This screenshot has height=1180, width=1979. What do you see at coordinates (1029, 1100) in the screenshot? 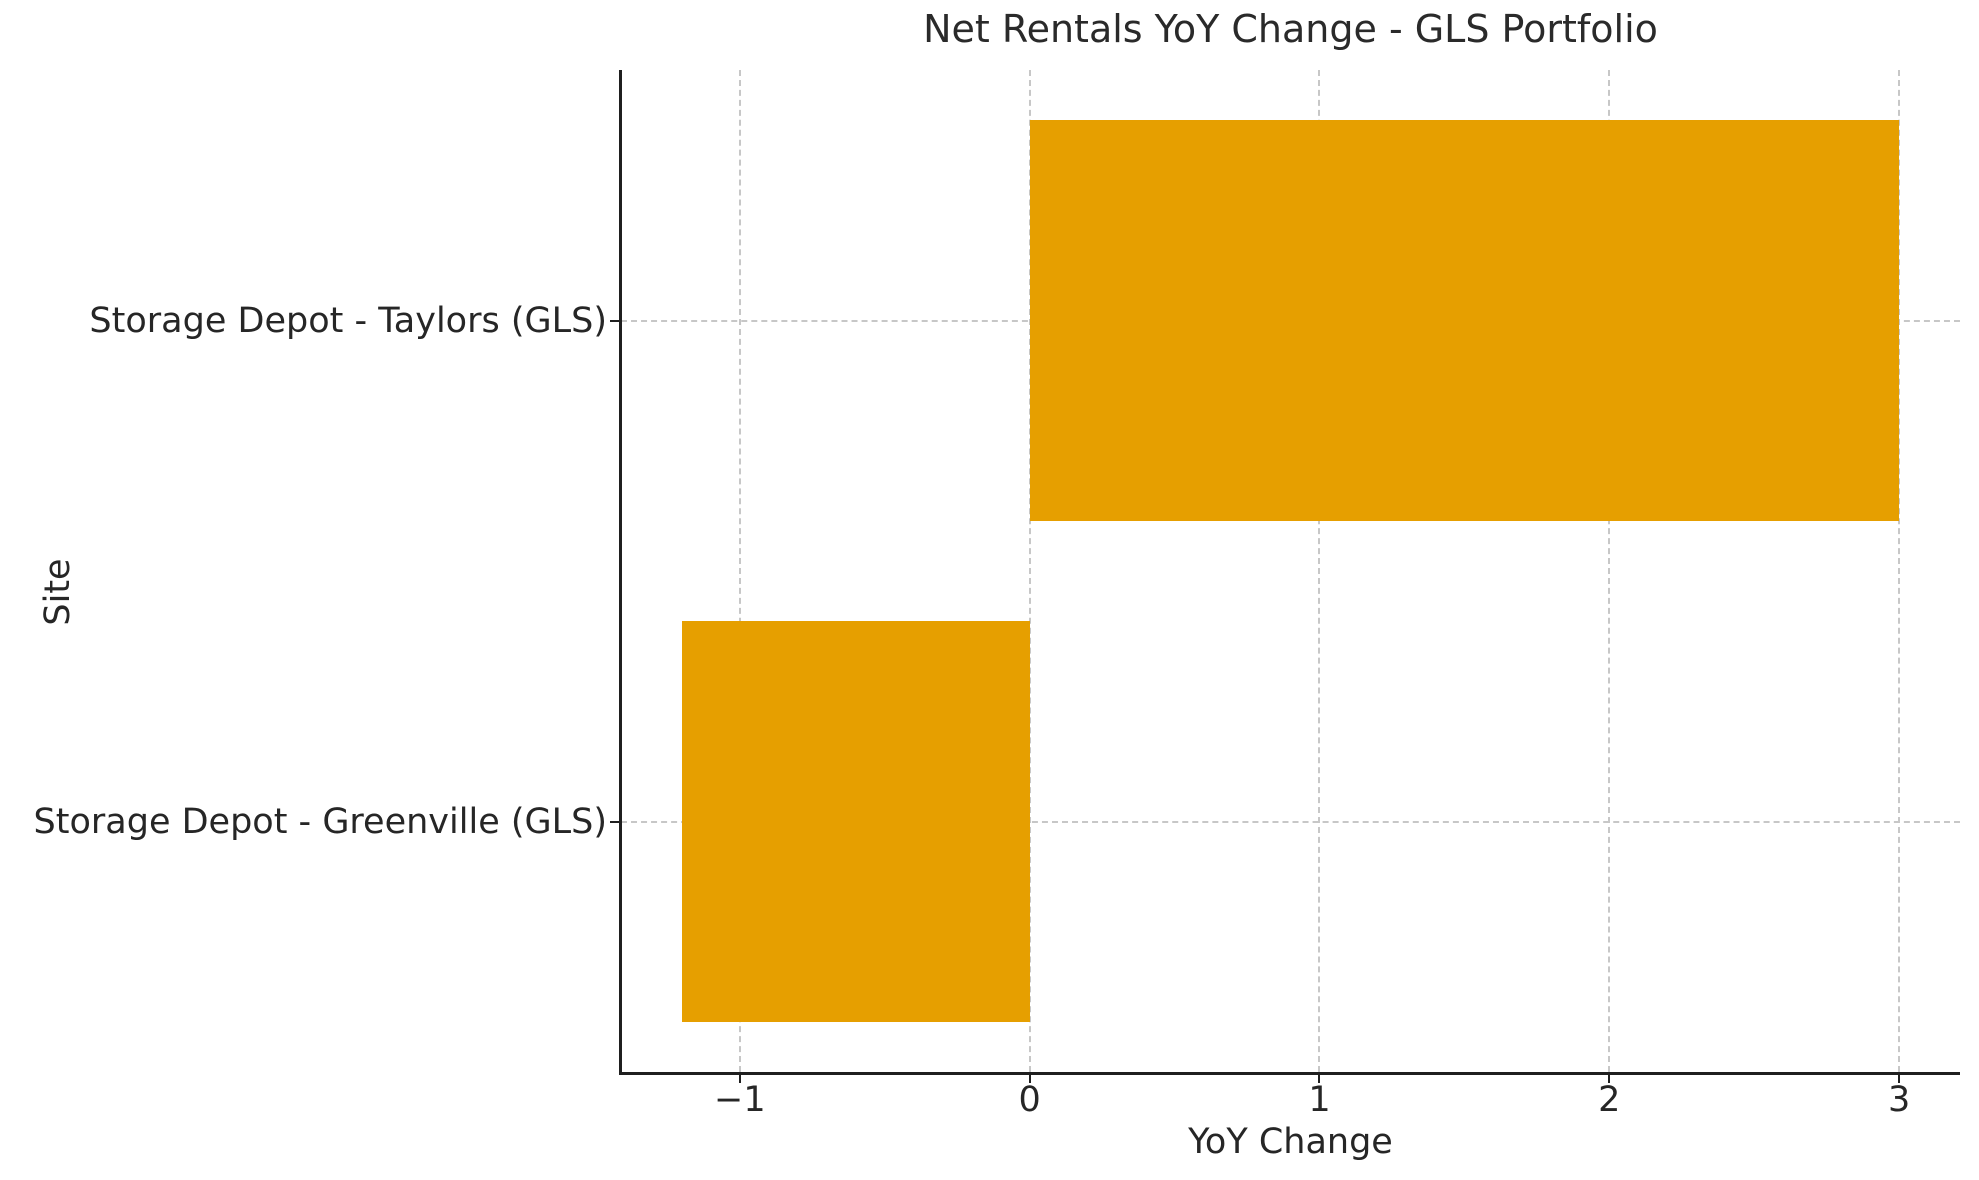
I see `x-tick-label: 0` at bounding box center [1029, 1100].